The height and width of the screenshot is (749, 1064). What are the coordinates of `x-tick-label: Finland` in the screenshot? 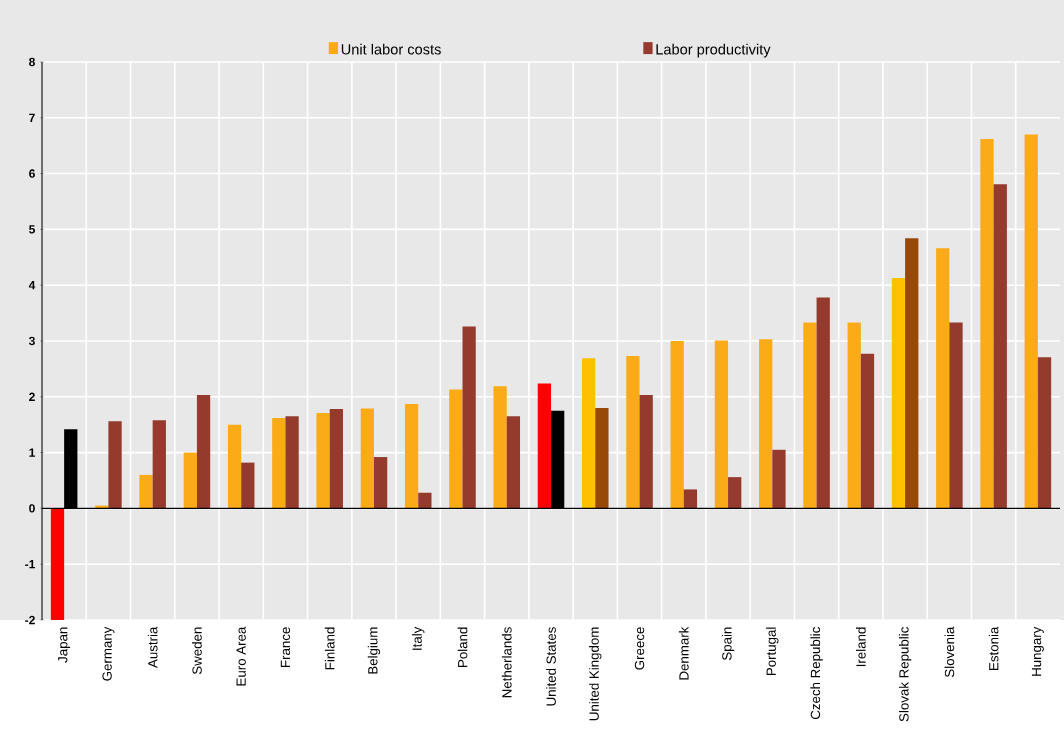 It's located at (329, 648).